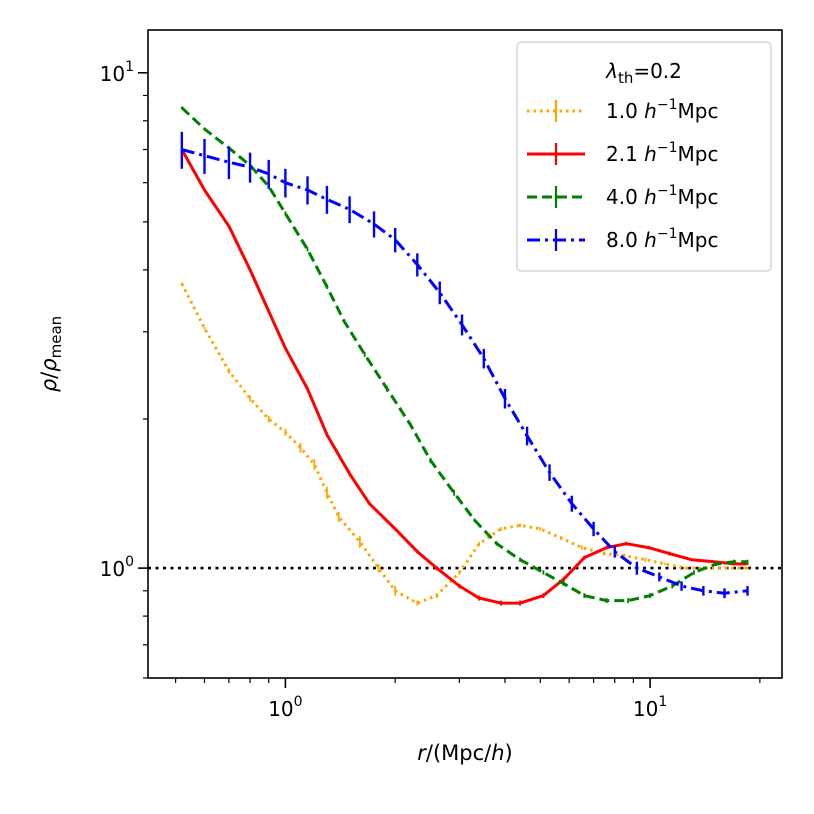 Image resolution: width=814 pixels, height=814 pixels. I want to click on legend-entries: 1.0 h−1Mpc 2.1 h−1Mpc 4.0 h−1Mpc 8.0 h−1Mpc, so click(622, 174).